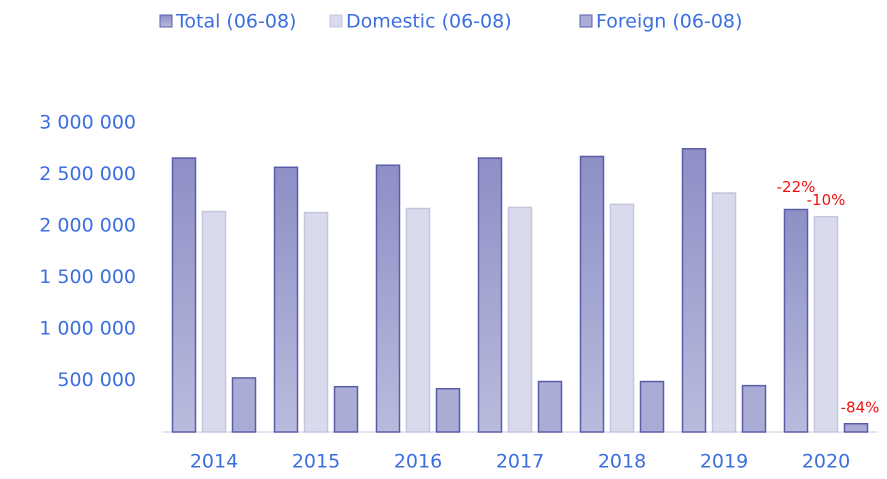 Image resolution: width=887 pixels, height=479 pixels. I want to click on y-tick-label: 500 000, so click(96, 380).